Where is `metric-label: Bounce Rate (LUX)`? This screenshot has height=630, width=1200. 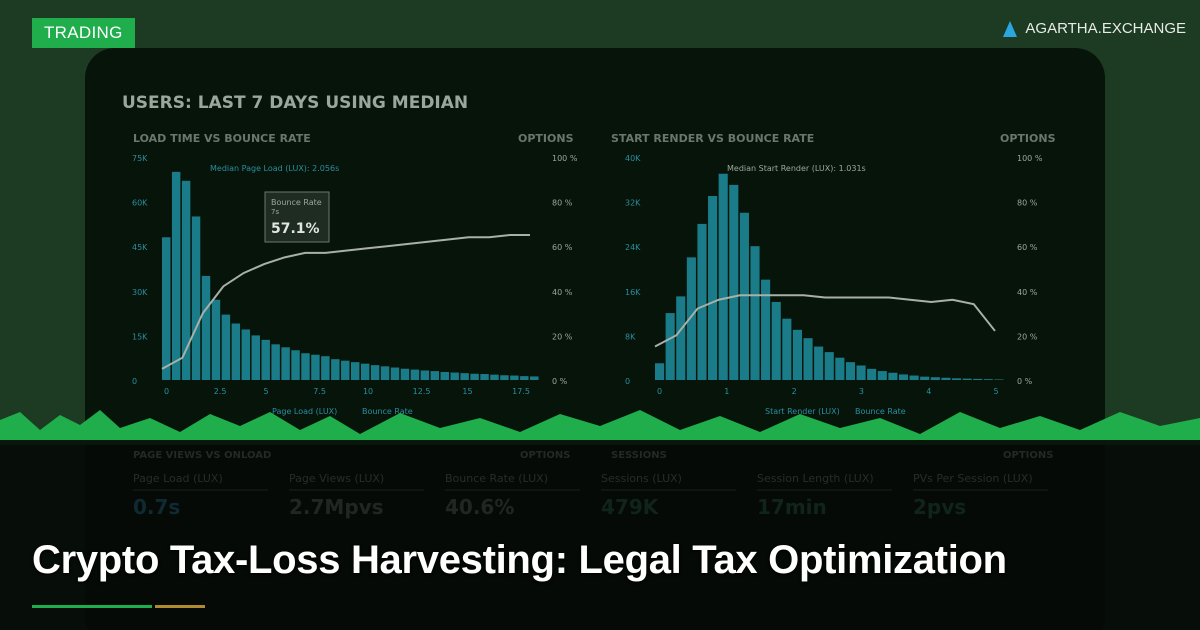
metric-label: Bounce Rate (LUX) is located at coordinates (496, 478).